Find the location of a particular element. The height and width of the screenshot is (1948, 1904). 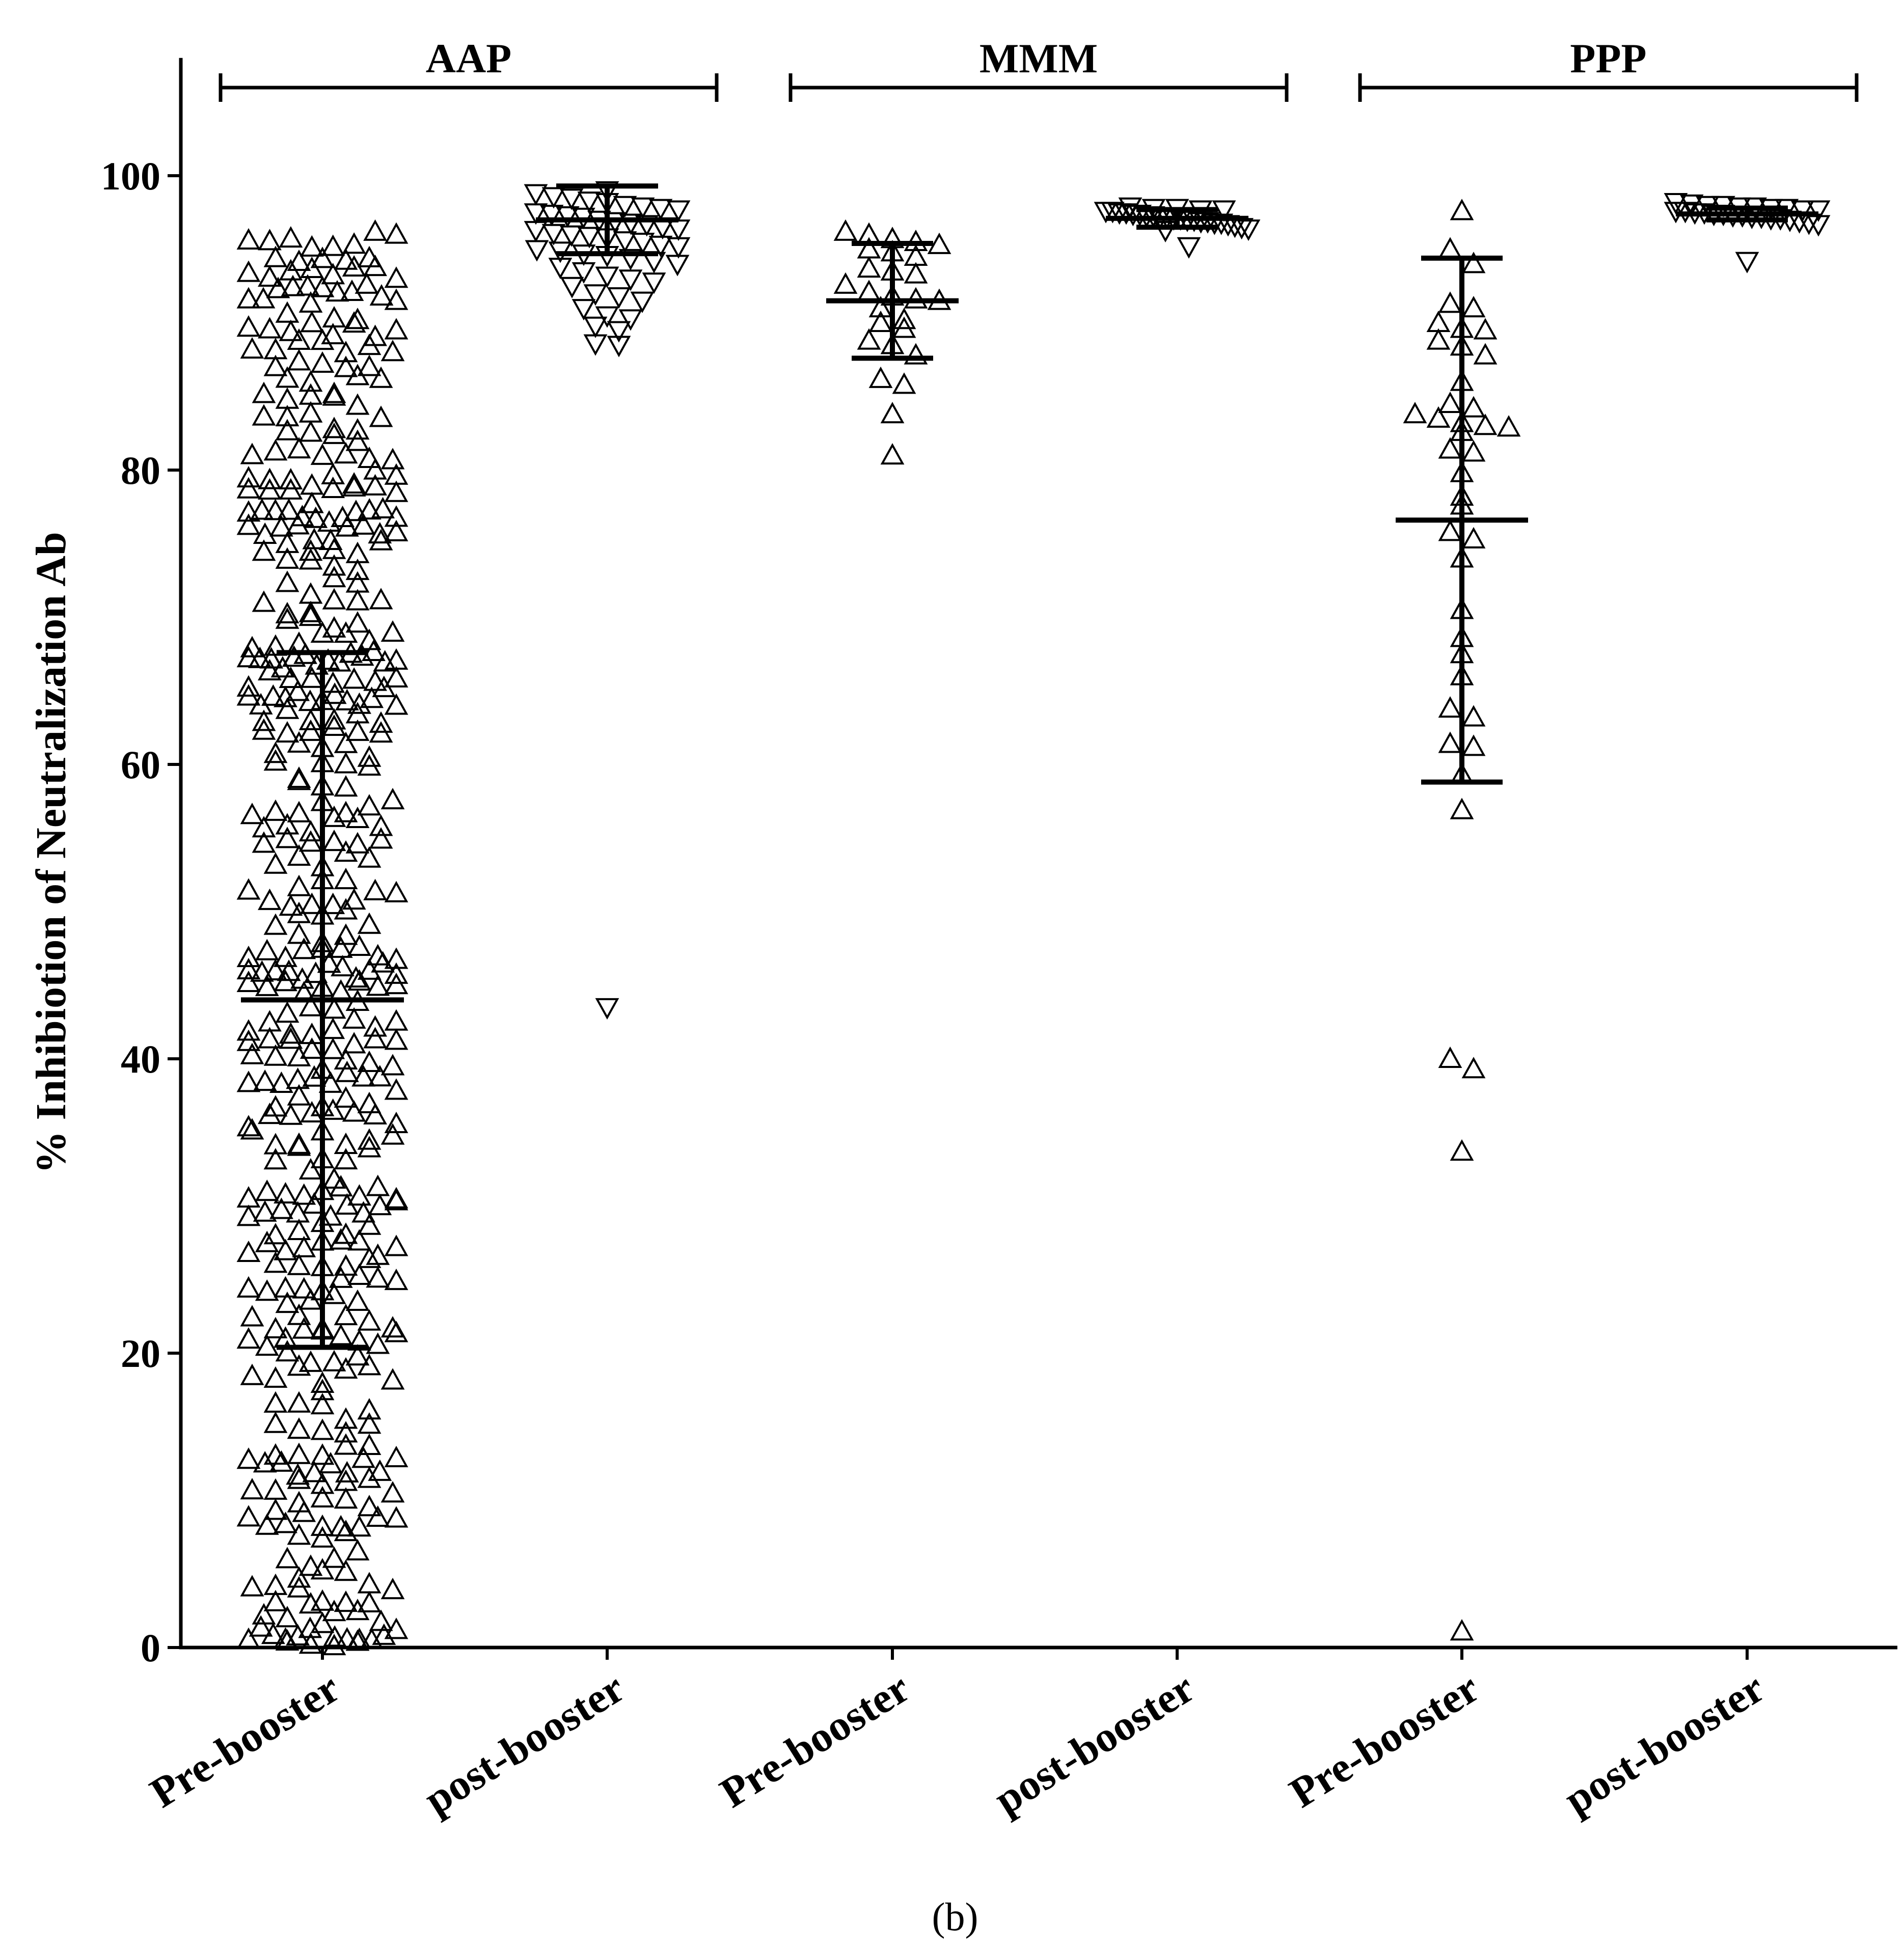

group-bracket is located at coordinates (469, 88).